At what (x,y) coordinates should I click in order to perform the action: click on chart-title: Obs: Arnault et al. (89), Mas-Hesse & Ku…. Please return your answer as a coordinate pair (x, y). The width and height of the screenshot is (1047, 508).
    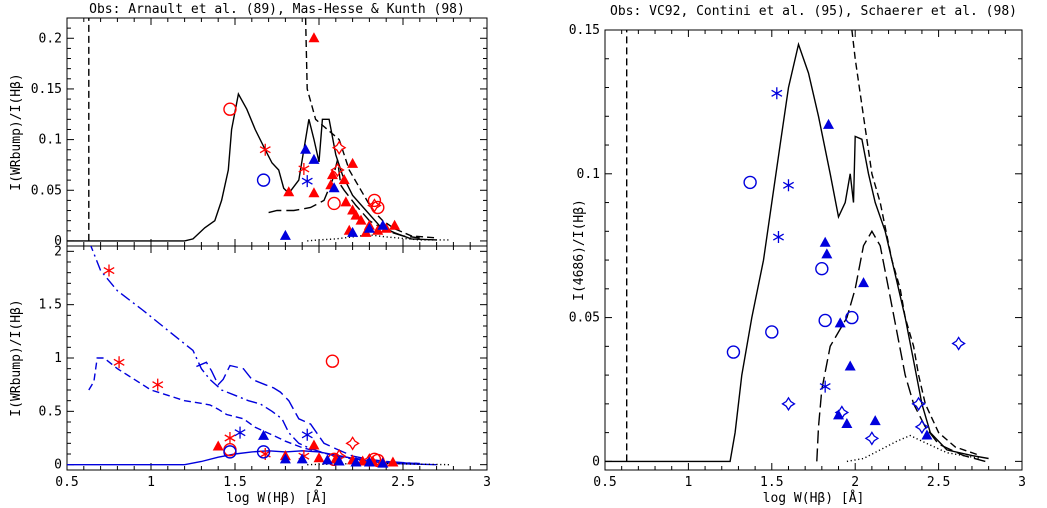
    Looking at the image, I should click on (277, 9).